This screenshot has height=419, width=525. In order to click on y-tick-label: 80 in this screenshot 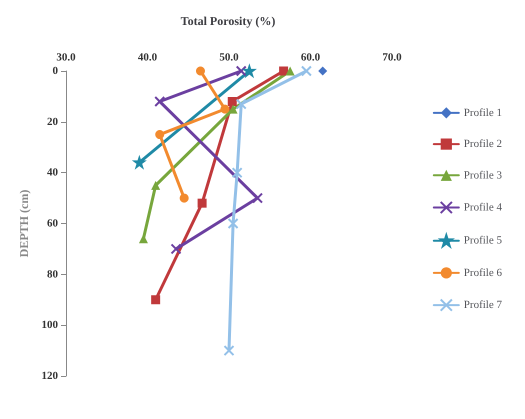, I will do `click(52, 274)`.